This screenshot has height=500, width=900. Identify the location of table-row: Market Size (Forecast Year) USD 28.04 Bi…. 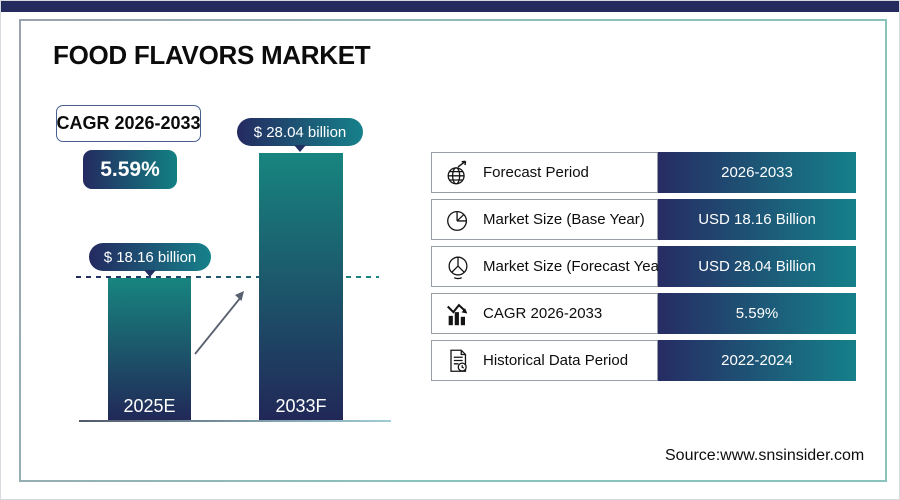
(643, 266).